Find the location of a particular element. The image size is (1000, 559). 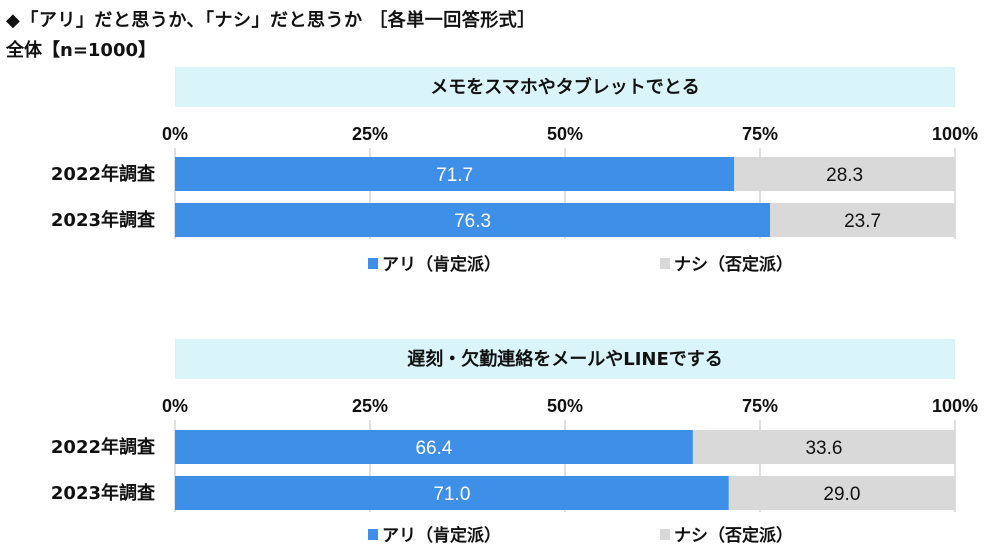

chart1-tick-label-1: 25% is located at coordinates (370, 134).